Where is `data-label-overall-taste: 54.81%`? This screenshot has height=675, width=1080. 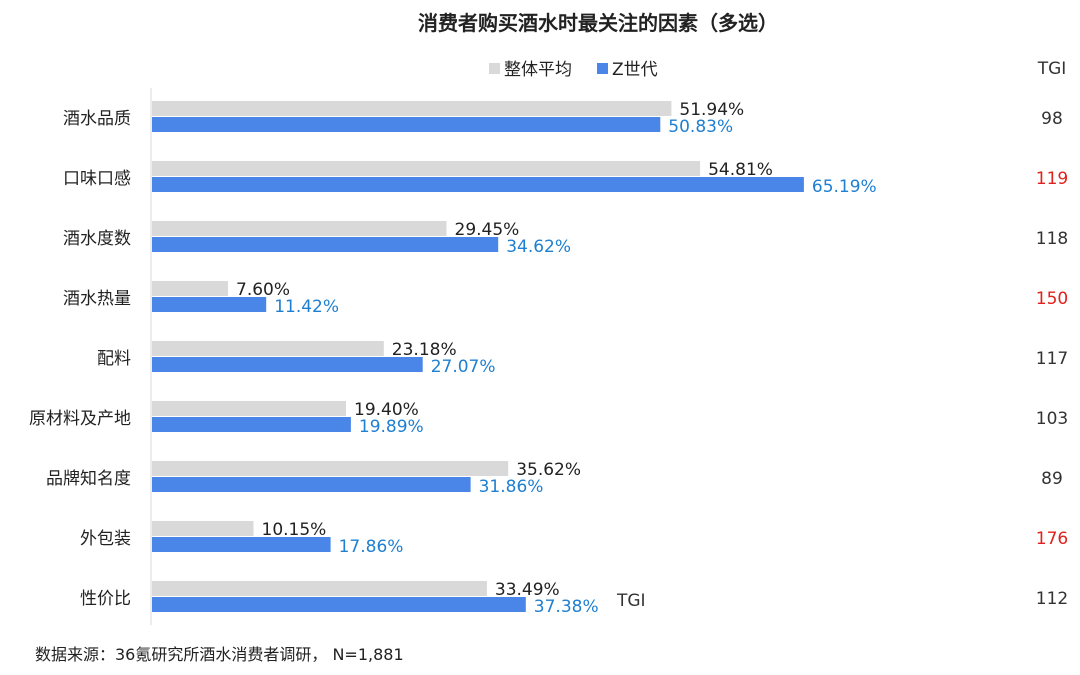
data-label-overall-taste: 54.81% is located at coordinates (740, 170).